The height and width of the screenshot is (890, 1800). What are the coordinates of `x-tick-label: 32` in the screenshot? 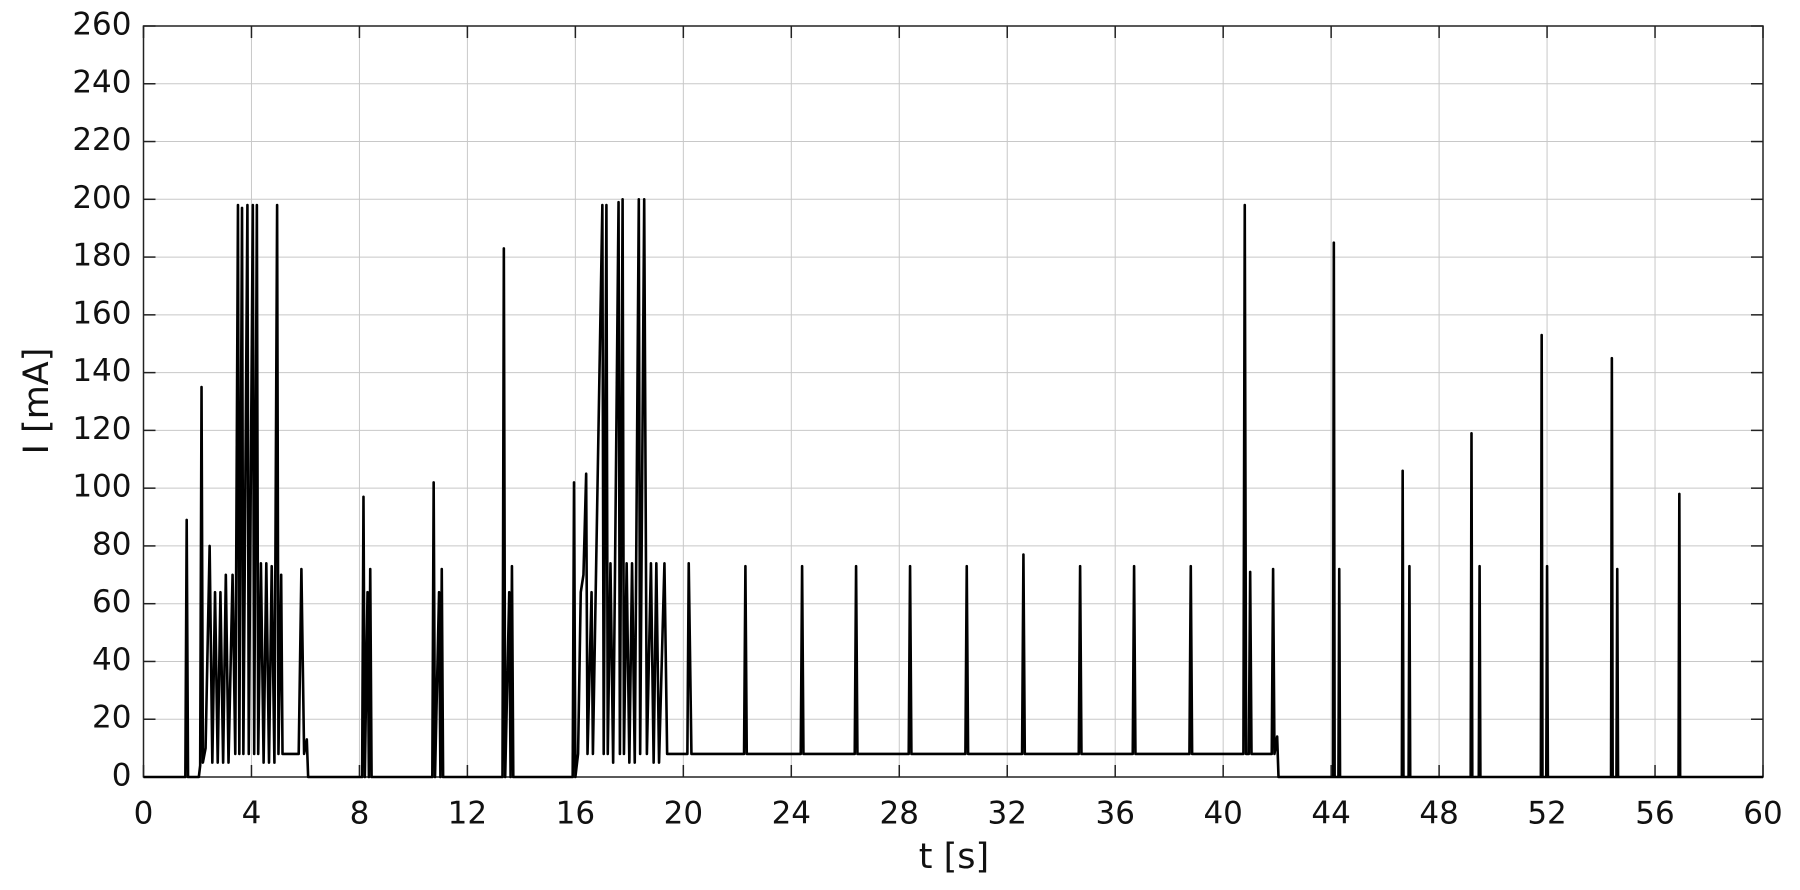 It's located at (1007, 814).